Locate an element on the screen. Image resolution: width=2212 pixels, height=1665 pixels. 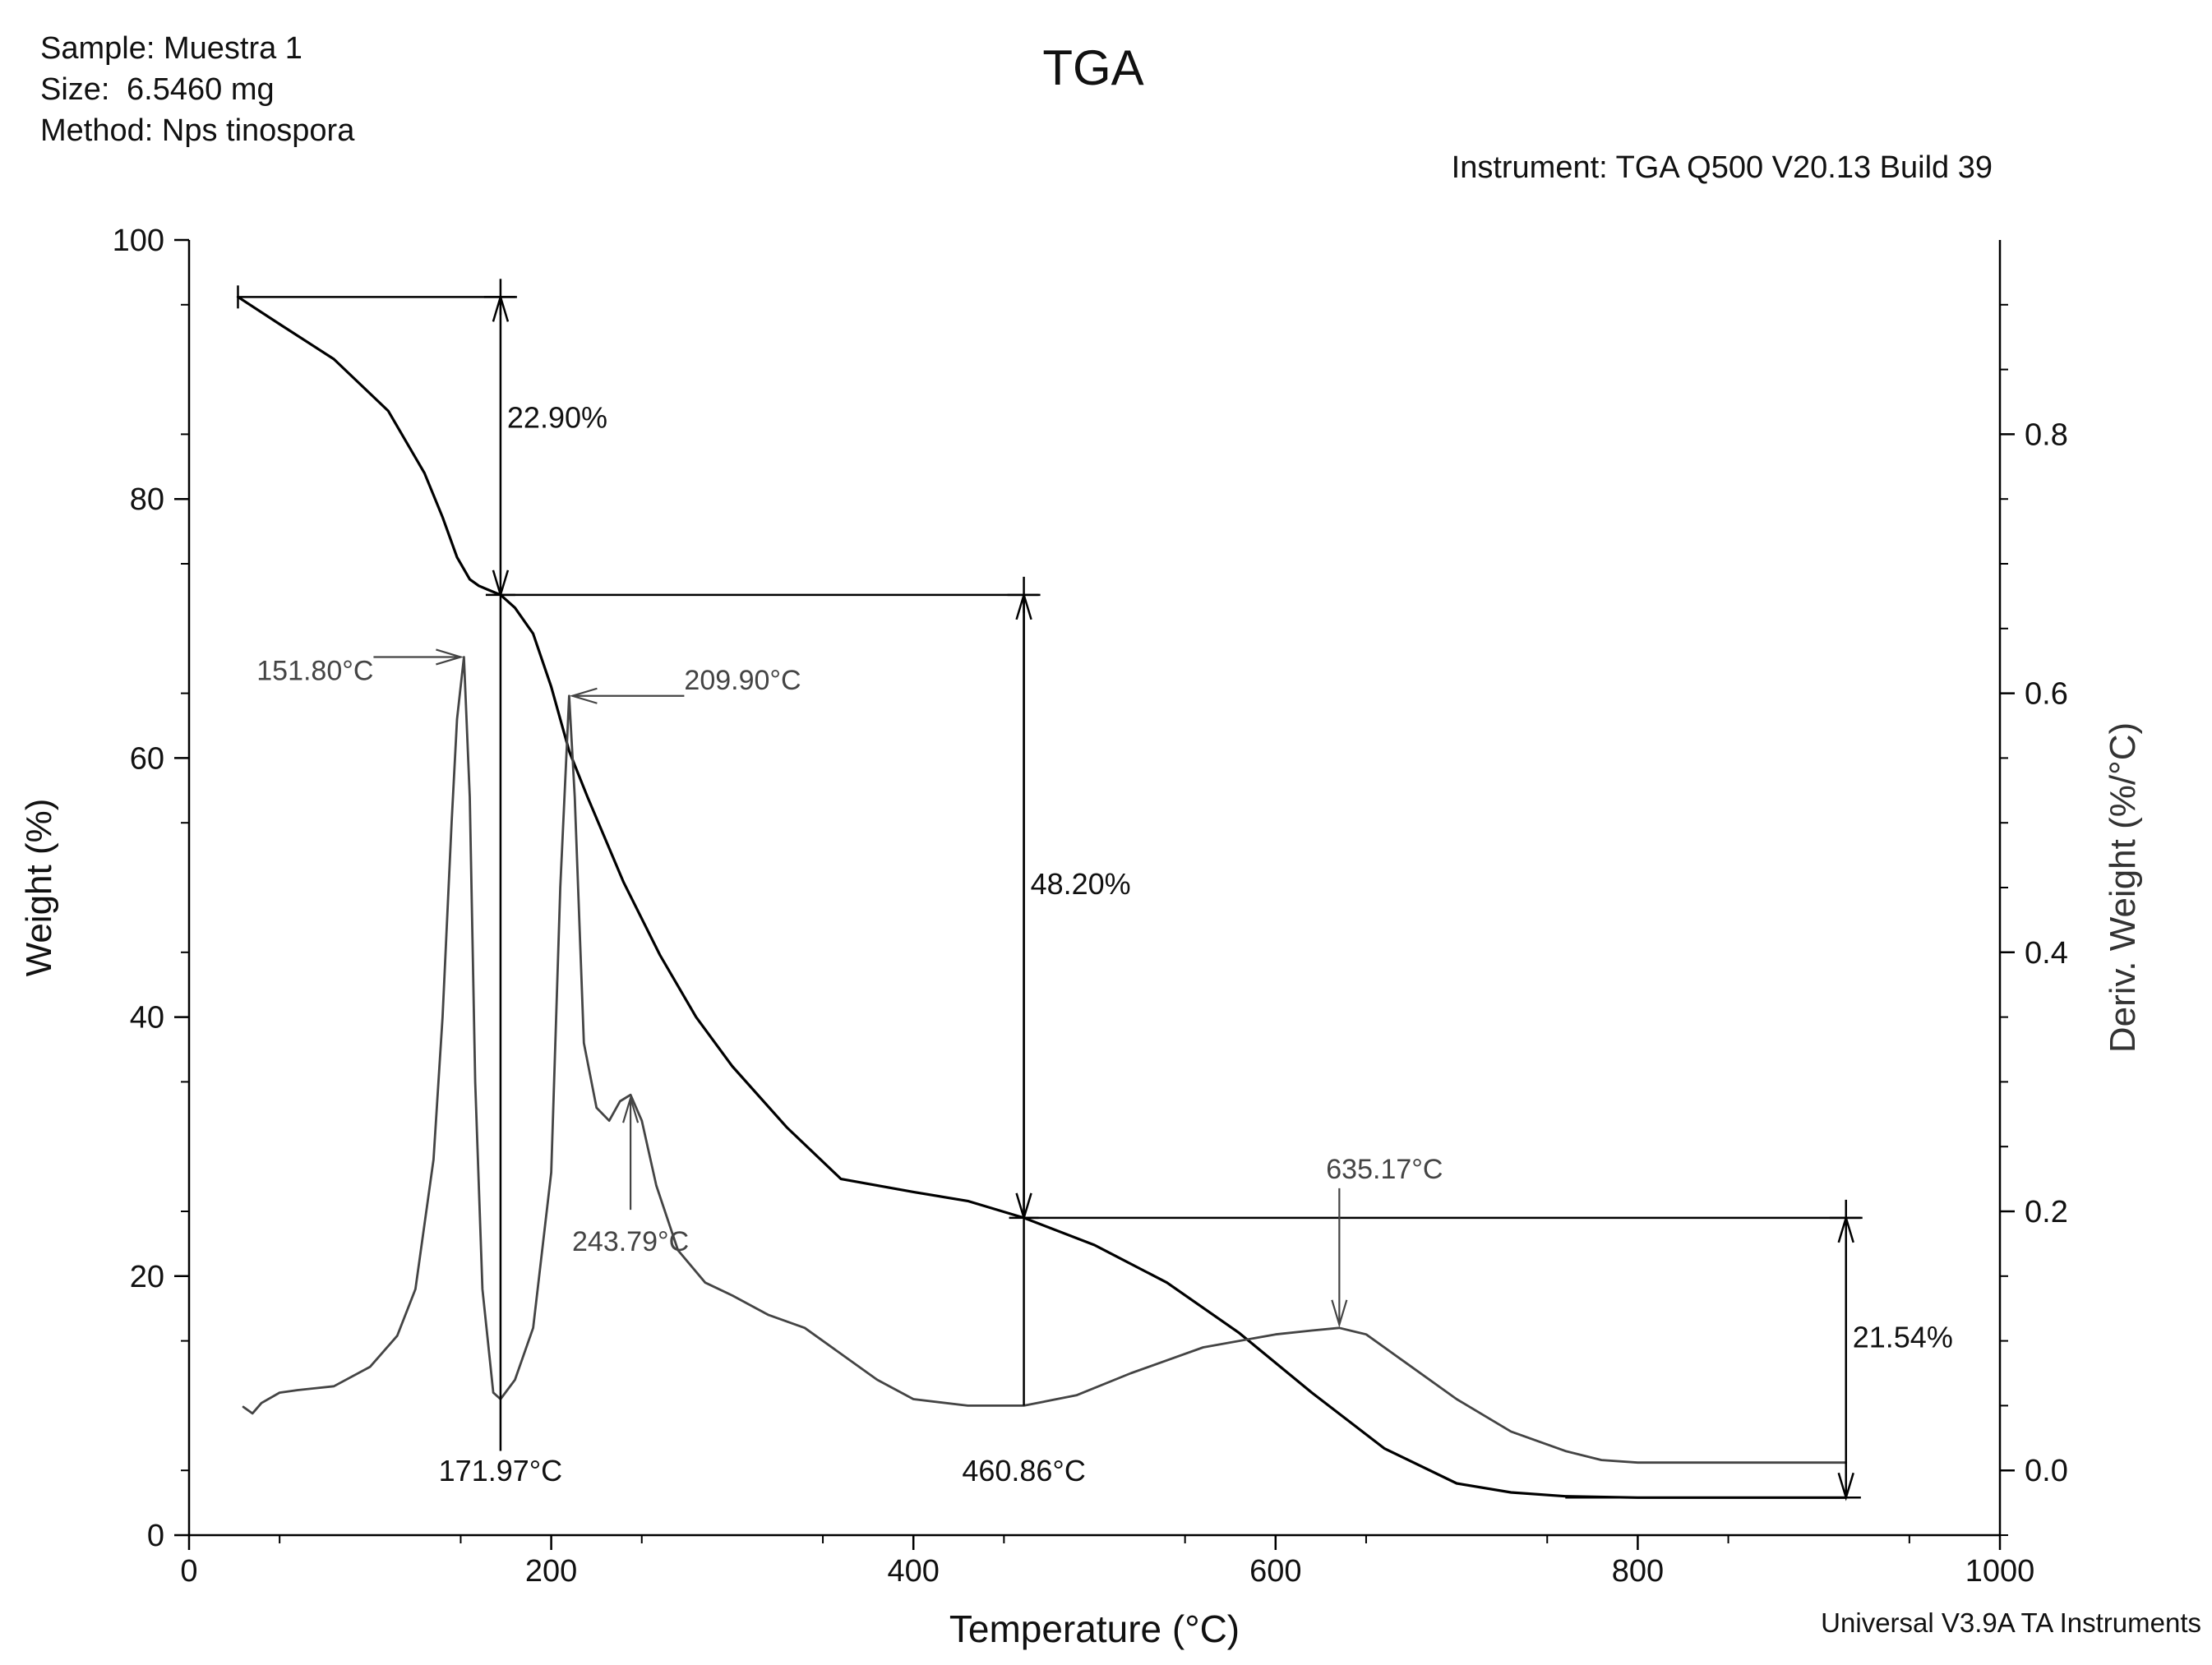
y-tick-label: 0 is located at coordinates (155, 1536).